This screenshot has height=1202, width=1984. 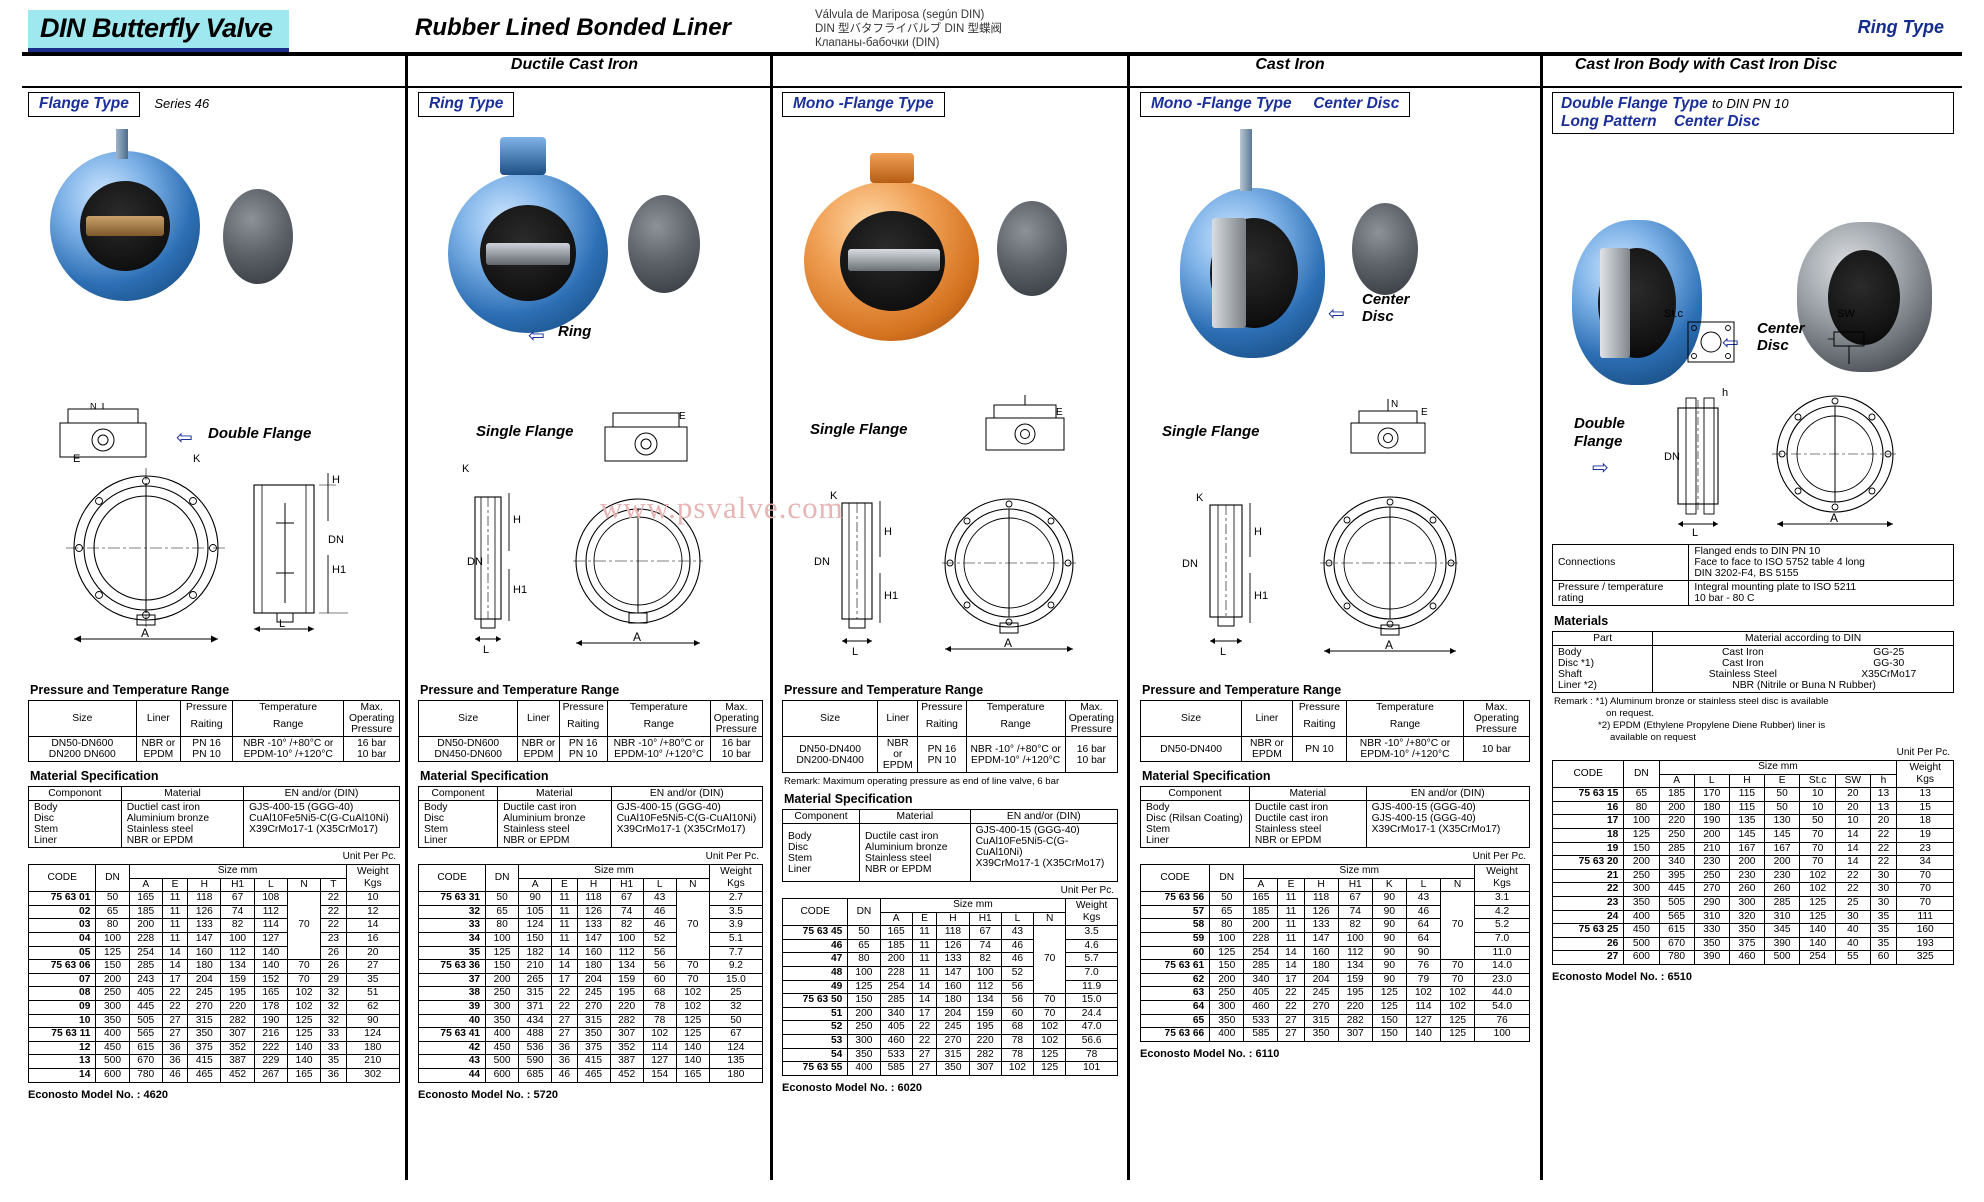 I want to click on cell-k: 90, so click(x=1389, y=980).